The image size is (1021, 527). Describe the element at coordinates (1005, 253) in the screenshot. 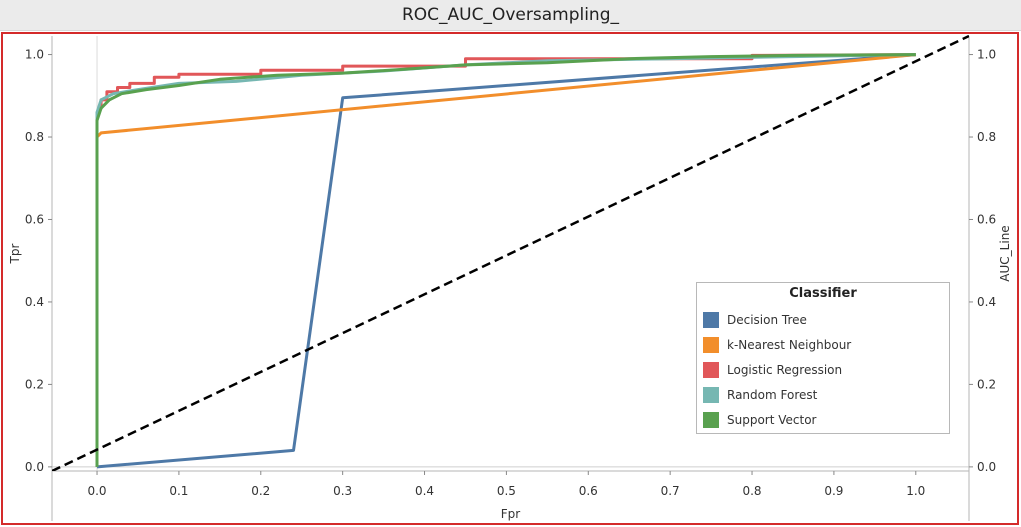

I see `y2-axis-title: AUC_Line` at that location.